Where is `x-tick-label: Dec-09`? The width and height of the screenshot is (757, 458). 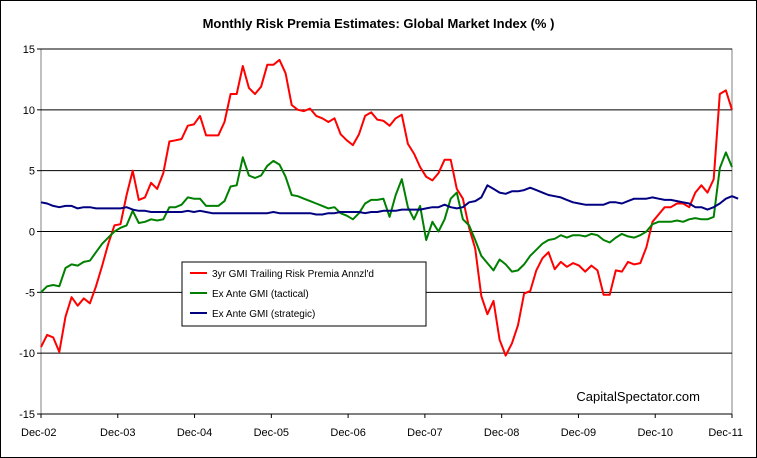
x-tick-label: Dec-09 is located at coordinates (578, 433).